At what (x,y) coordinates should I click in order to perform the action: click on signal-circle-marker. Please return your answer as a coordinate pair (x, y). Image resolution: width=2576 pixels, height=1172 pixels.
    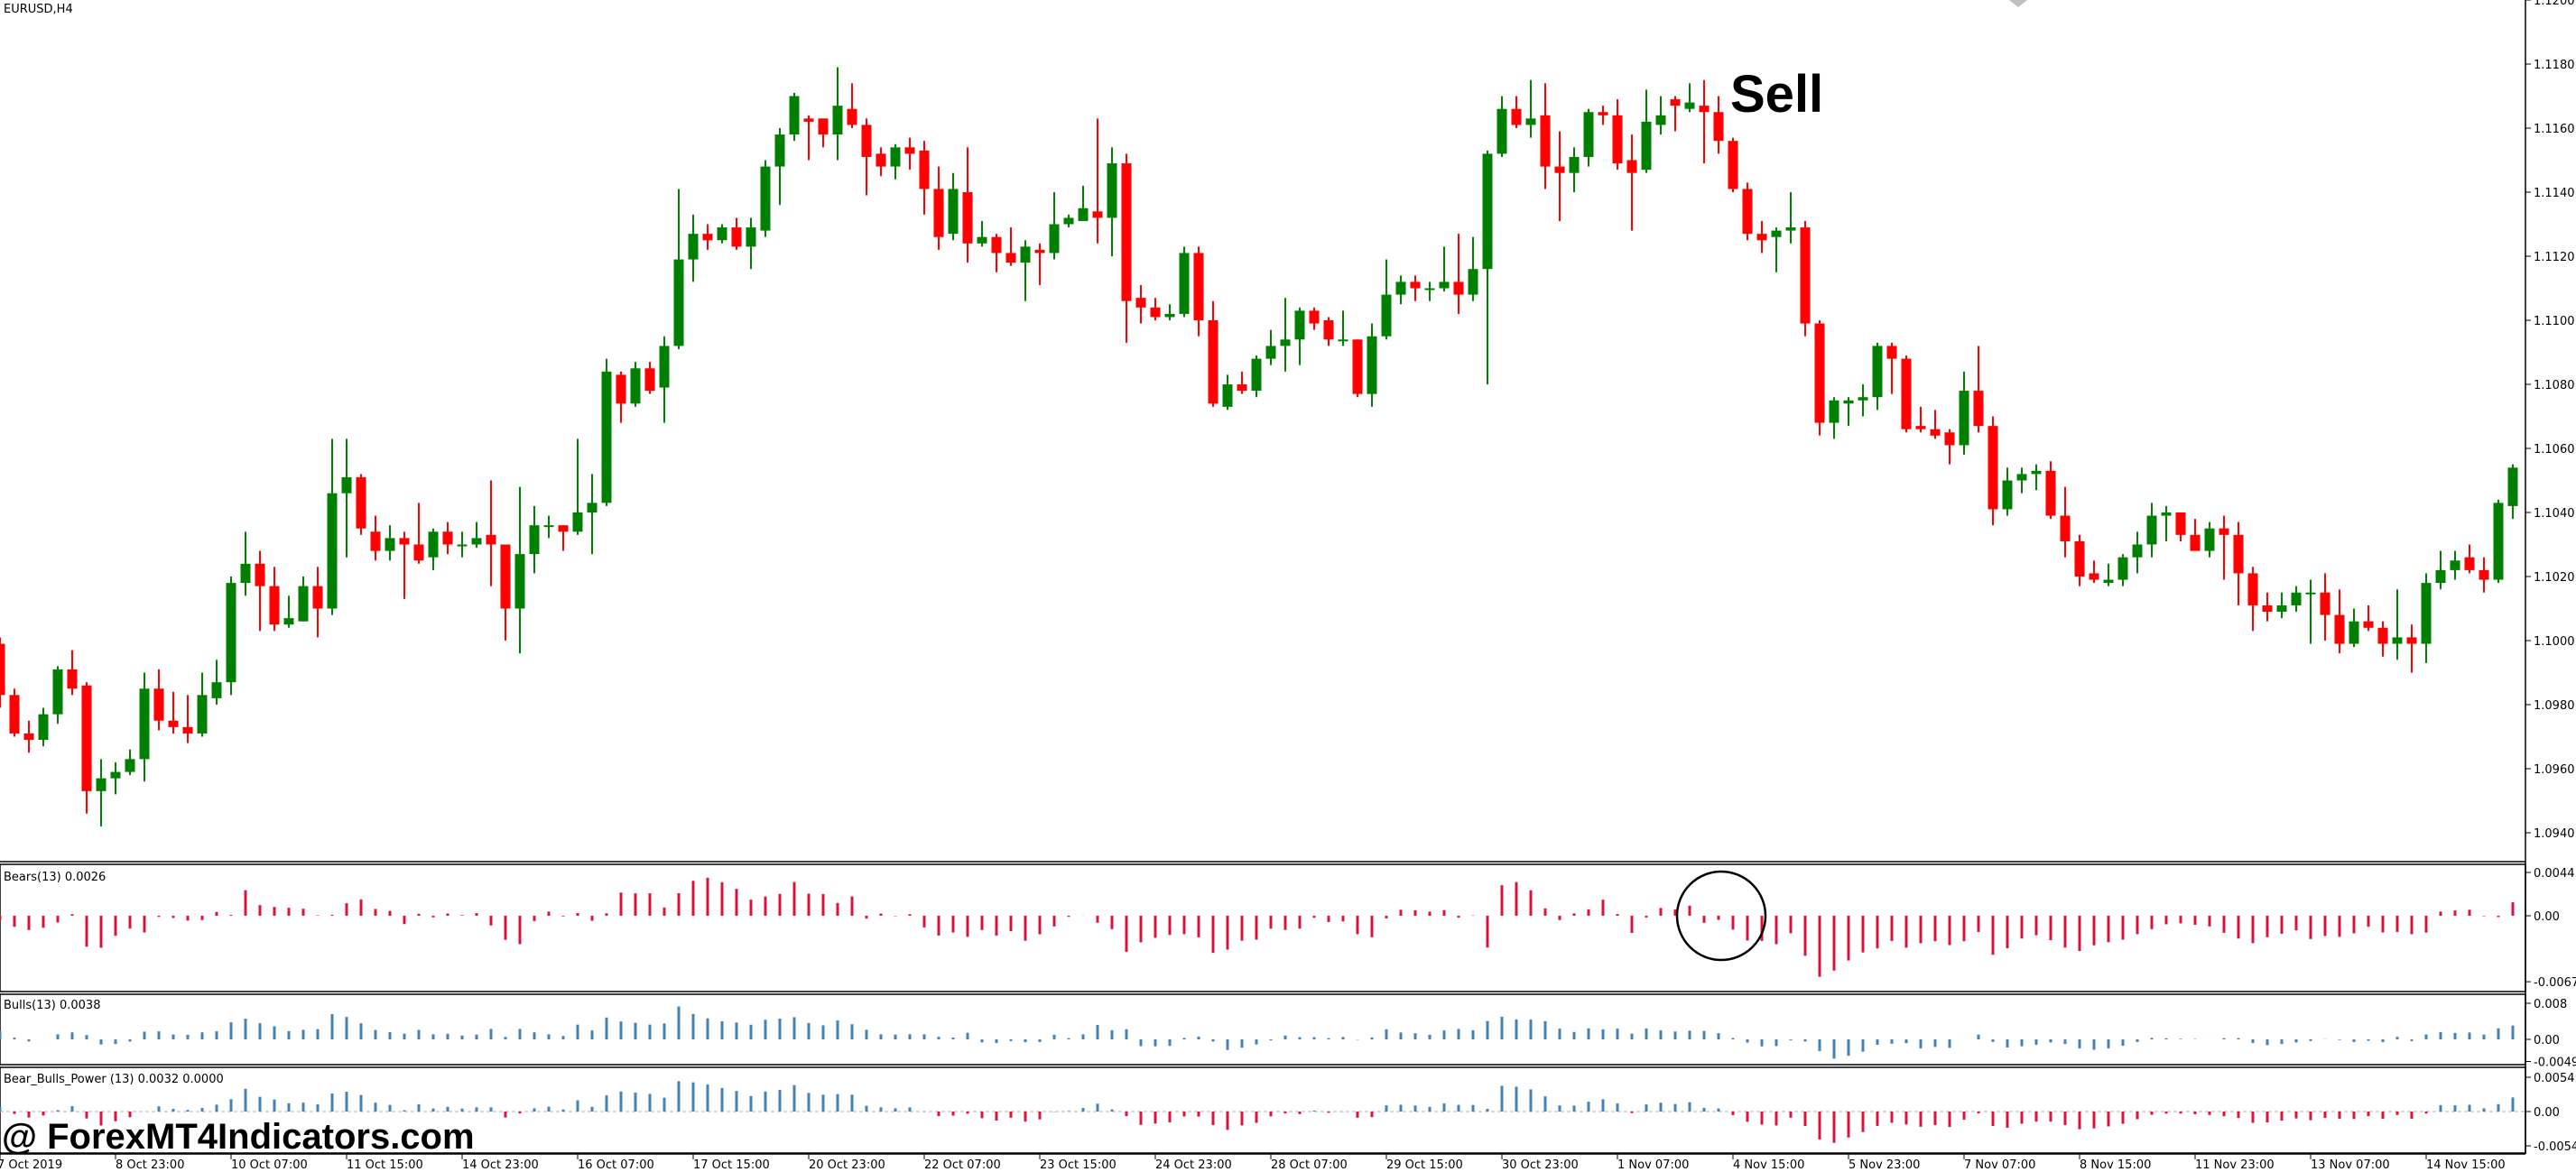
    Looking at the image, I should click on (1721, 916).